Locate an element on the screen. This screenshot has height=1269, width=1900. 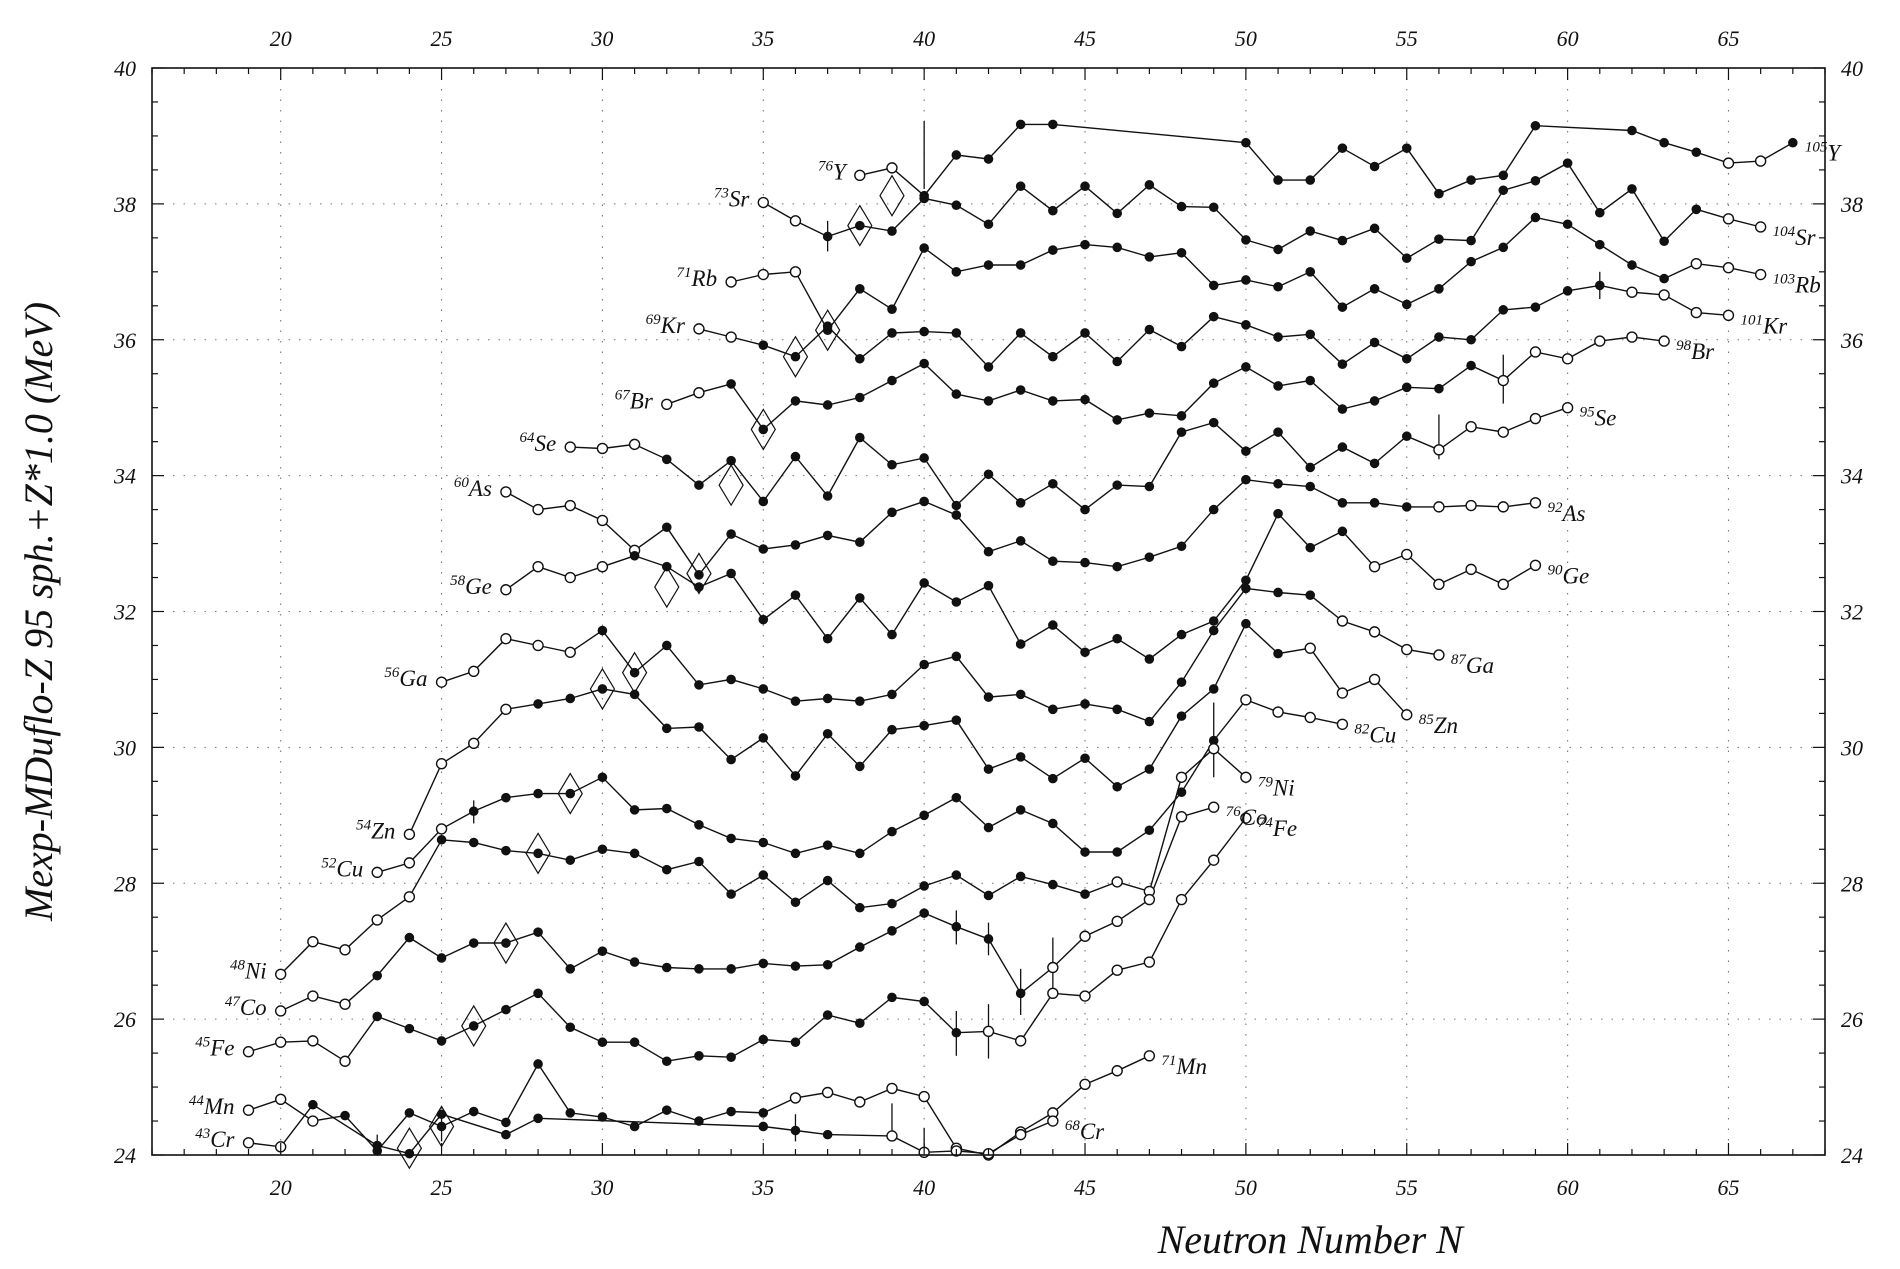
data-point-cr is located at coordinates (1020, 1134).